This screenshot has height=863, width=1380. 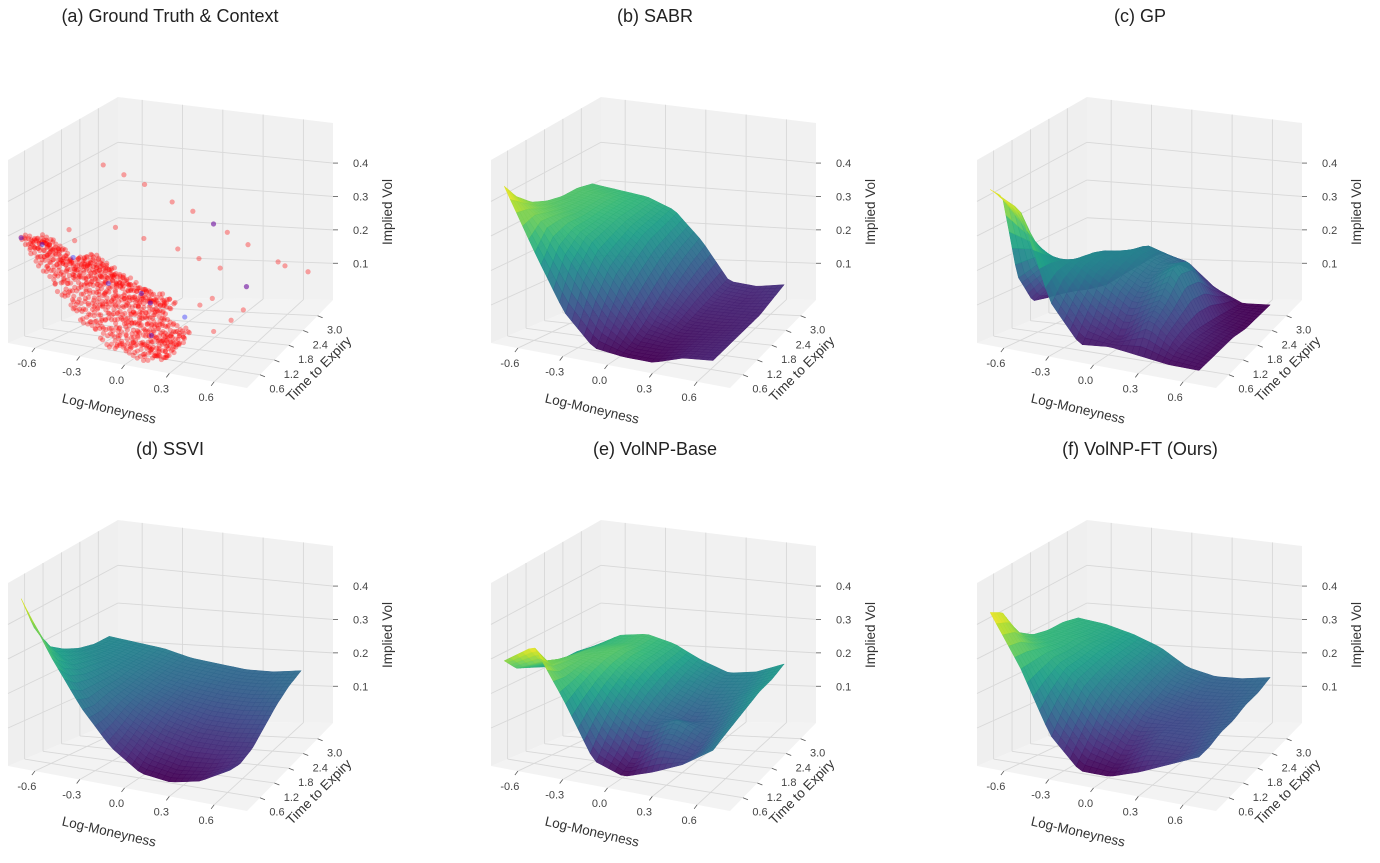 I want to click on panel-title: (a) Ground Truth & Context, so click(x=169, y=16).